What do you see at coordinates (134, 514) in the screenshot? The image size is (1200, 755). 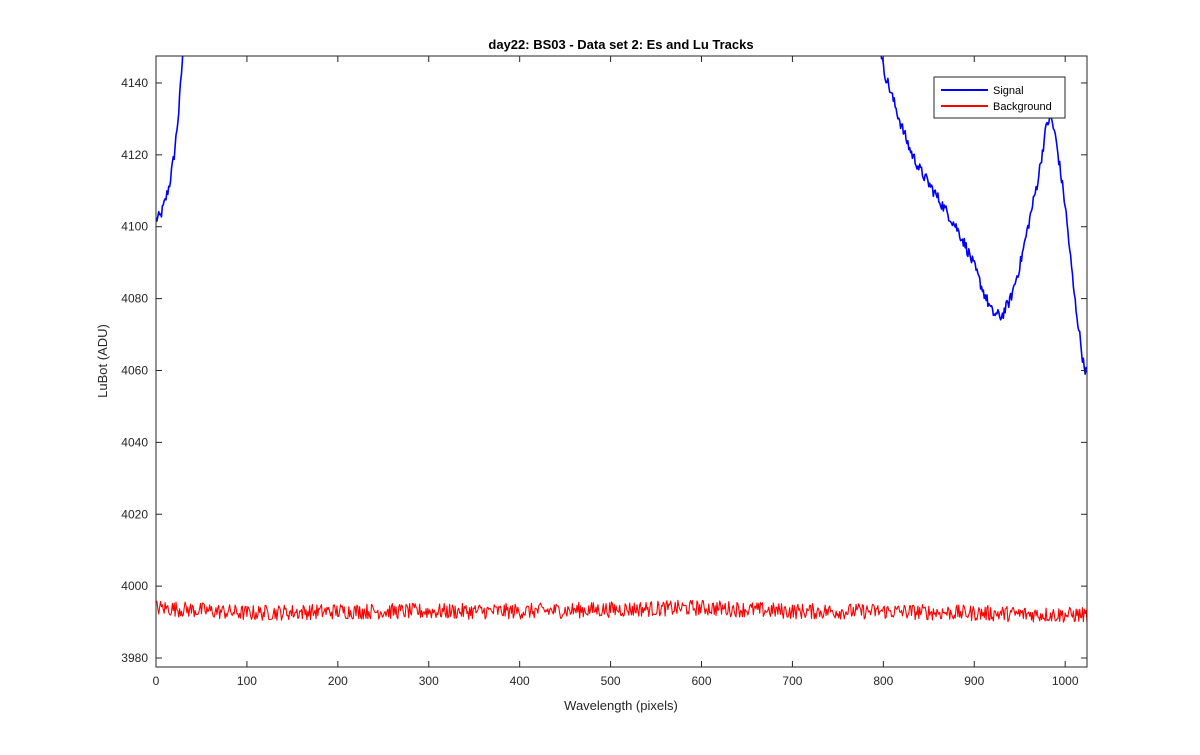 I see `y-tick-label: 4020` at bounding box center [134, 514].